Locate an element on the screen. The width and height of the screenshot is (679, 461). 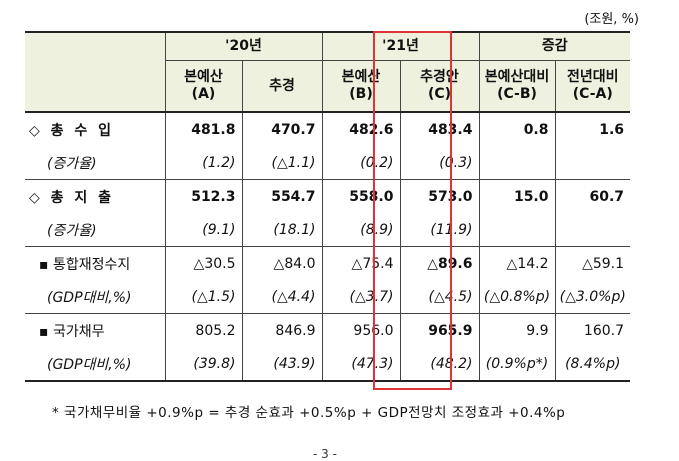
cell: 160.7 is located at coordinates (592, 330).